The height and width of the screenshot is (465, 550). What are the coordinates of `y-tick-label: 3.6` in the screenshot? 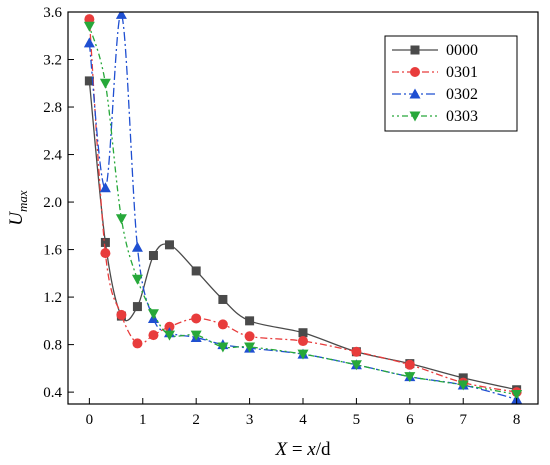 It's located at (52, 13).